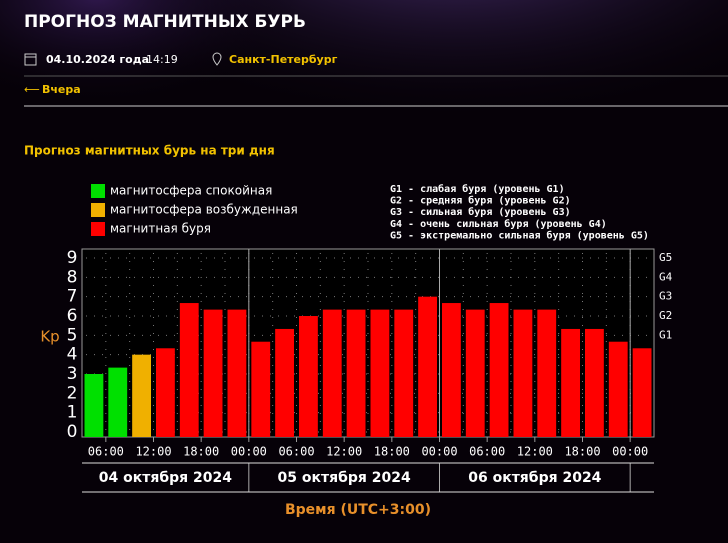 This screenshot has width=728, height=543. What do you see at coordinates (72, 355) in the screenshot?
I see `y-tick-label: 4` at bounding box center [72, 355].